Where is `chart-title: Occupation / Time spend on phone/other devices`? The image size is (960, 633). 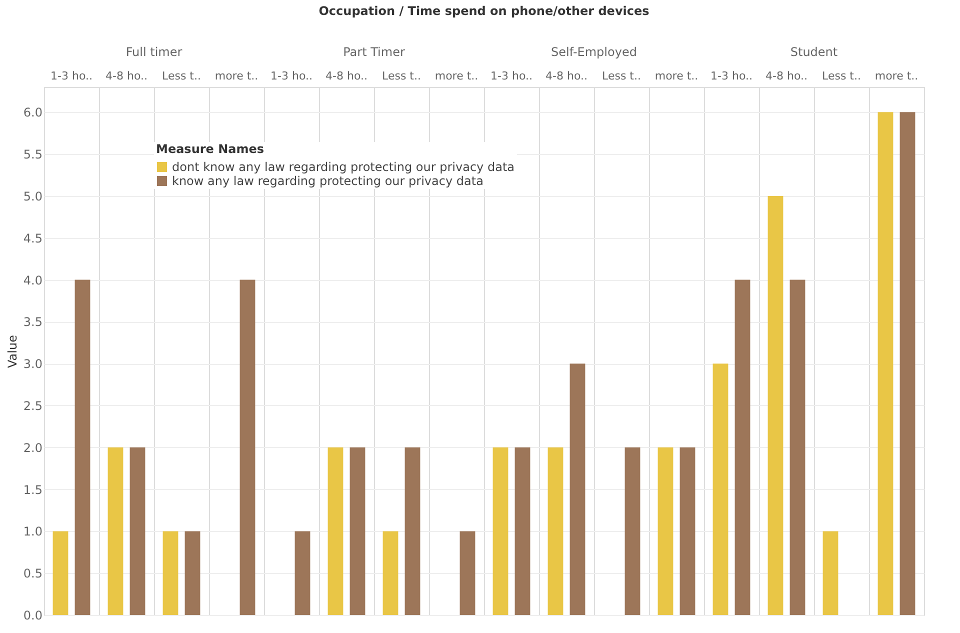
chart-title: Occupation / Time spend on phone/other devices is located at coordinates (484, 11).